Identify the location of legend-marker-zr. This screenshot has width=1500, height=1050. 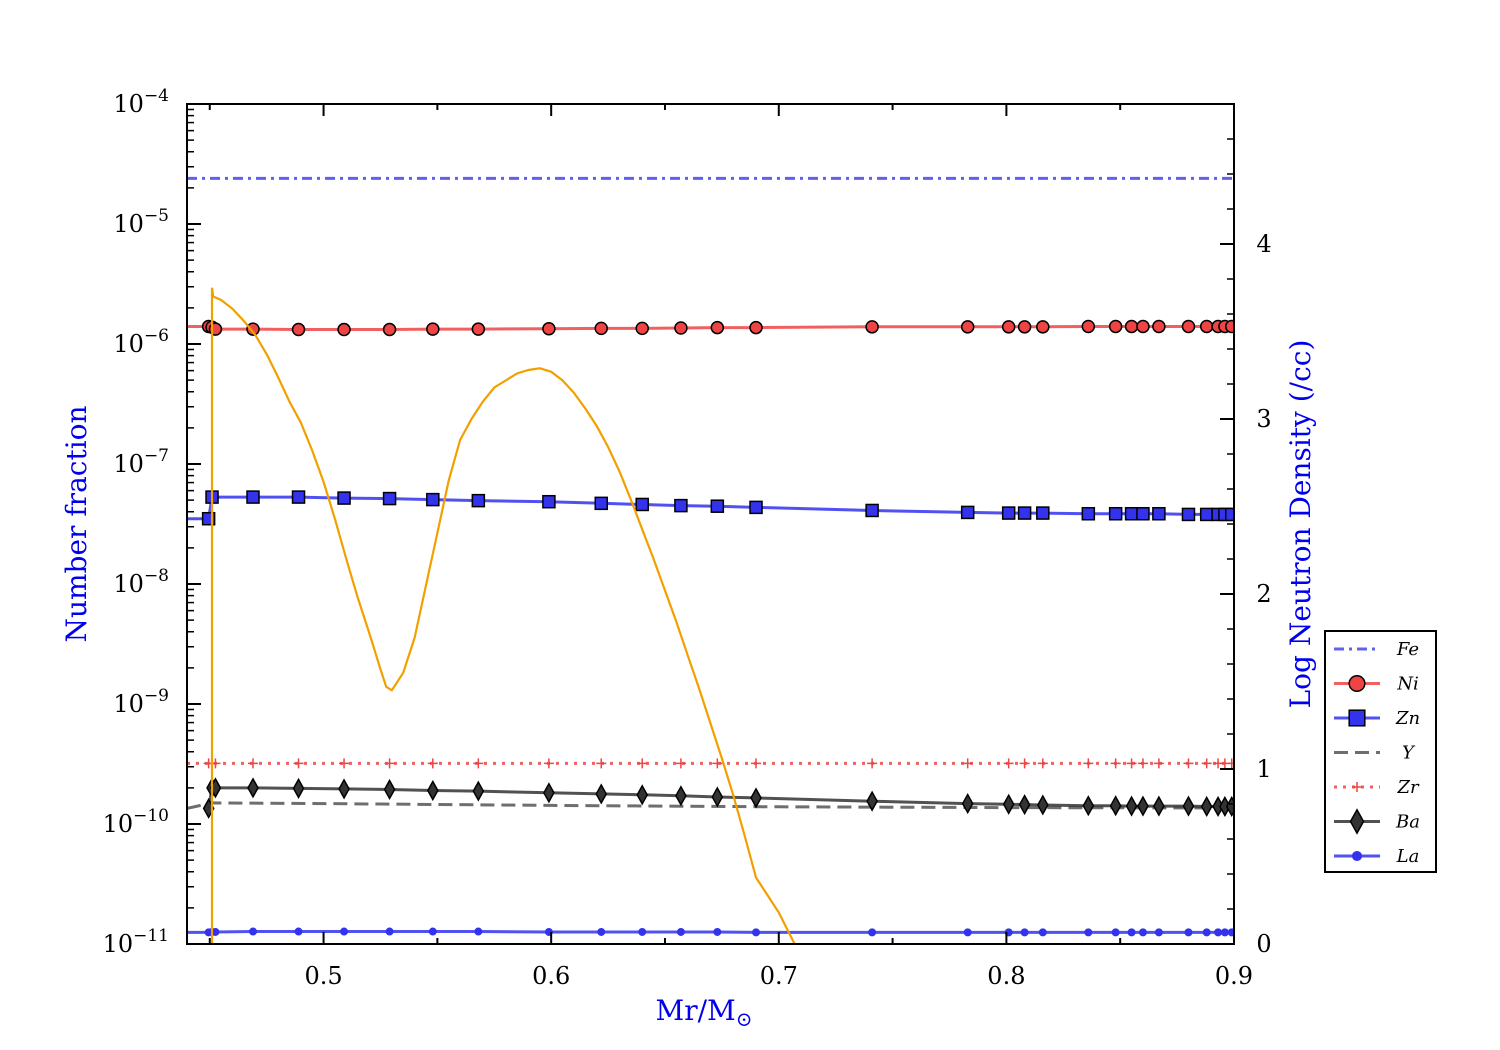
(1357, 787).